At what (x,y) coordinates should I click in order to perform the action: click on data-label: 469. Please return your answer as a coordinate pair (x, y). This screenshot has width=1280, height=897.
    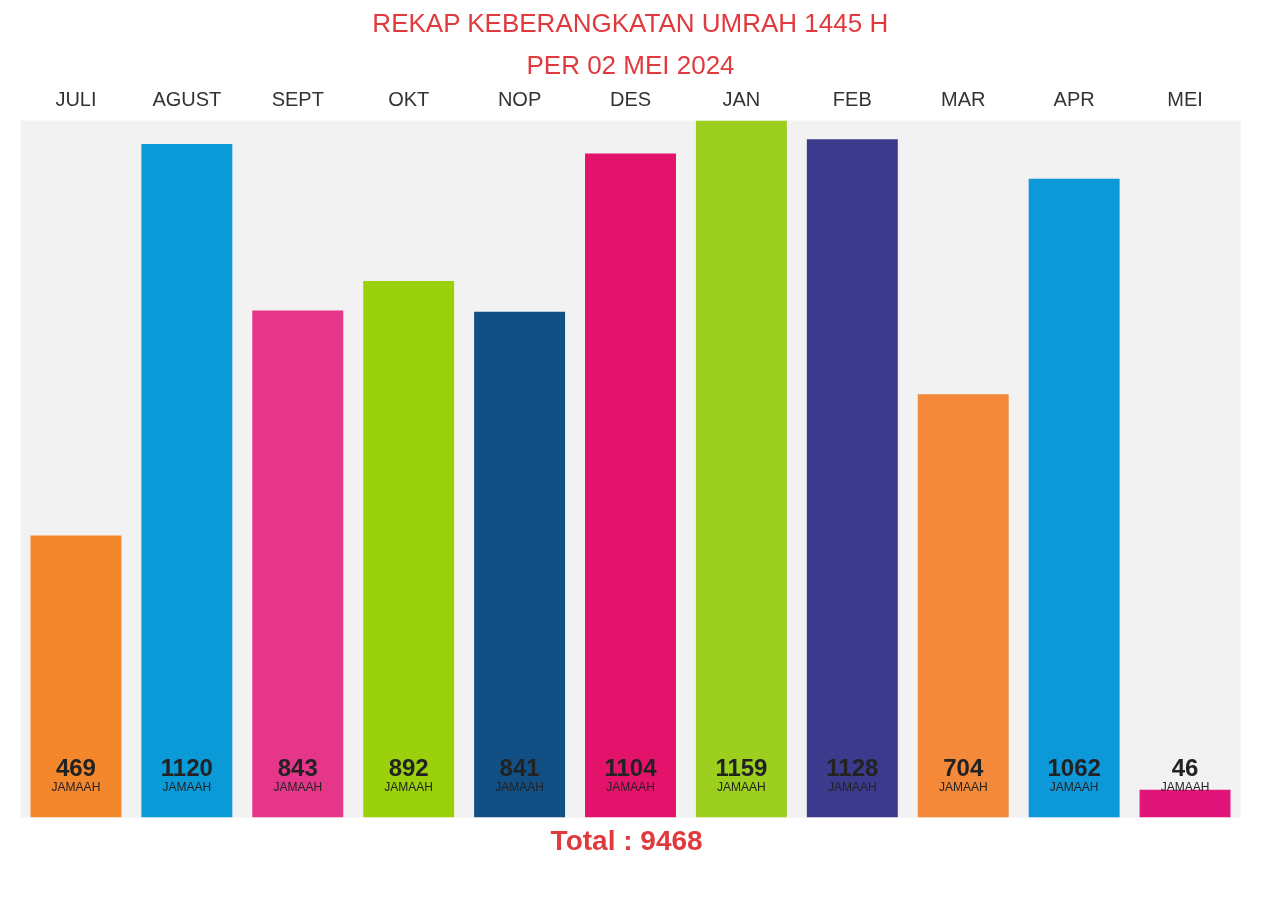
    Looking at the image, I should click on (75, 767).